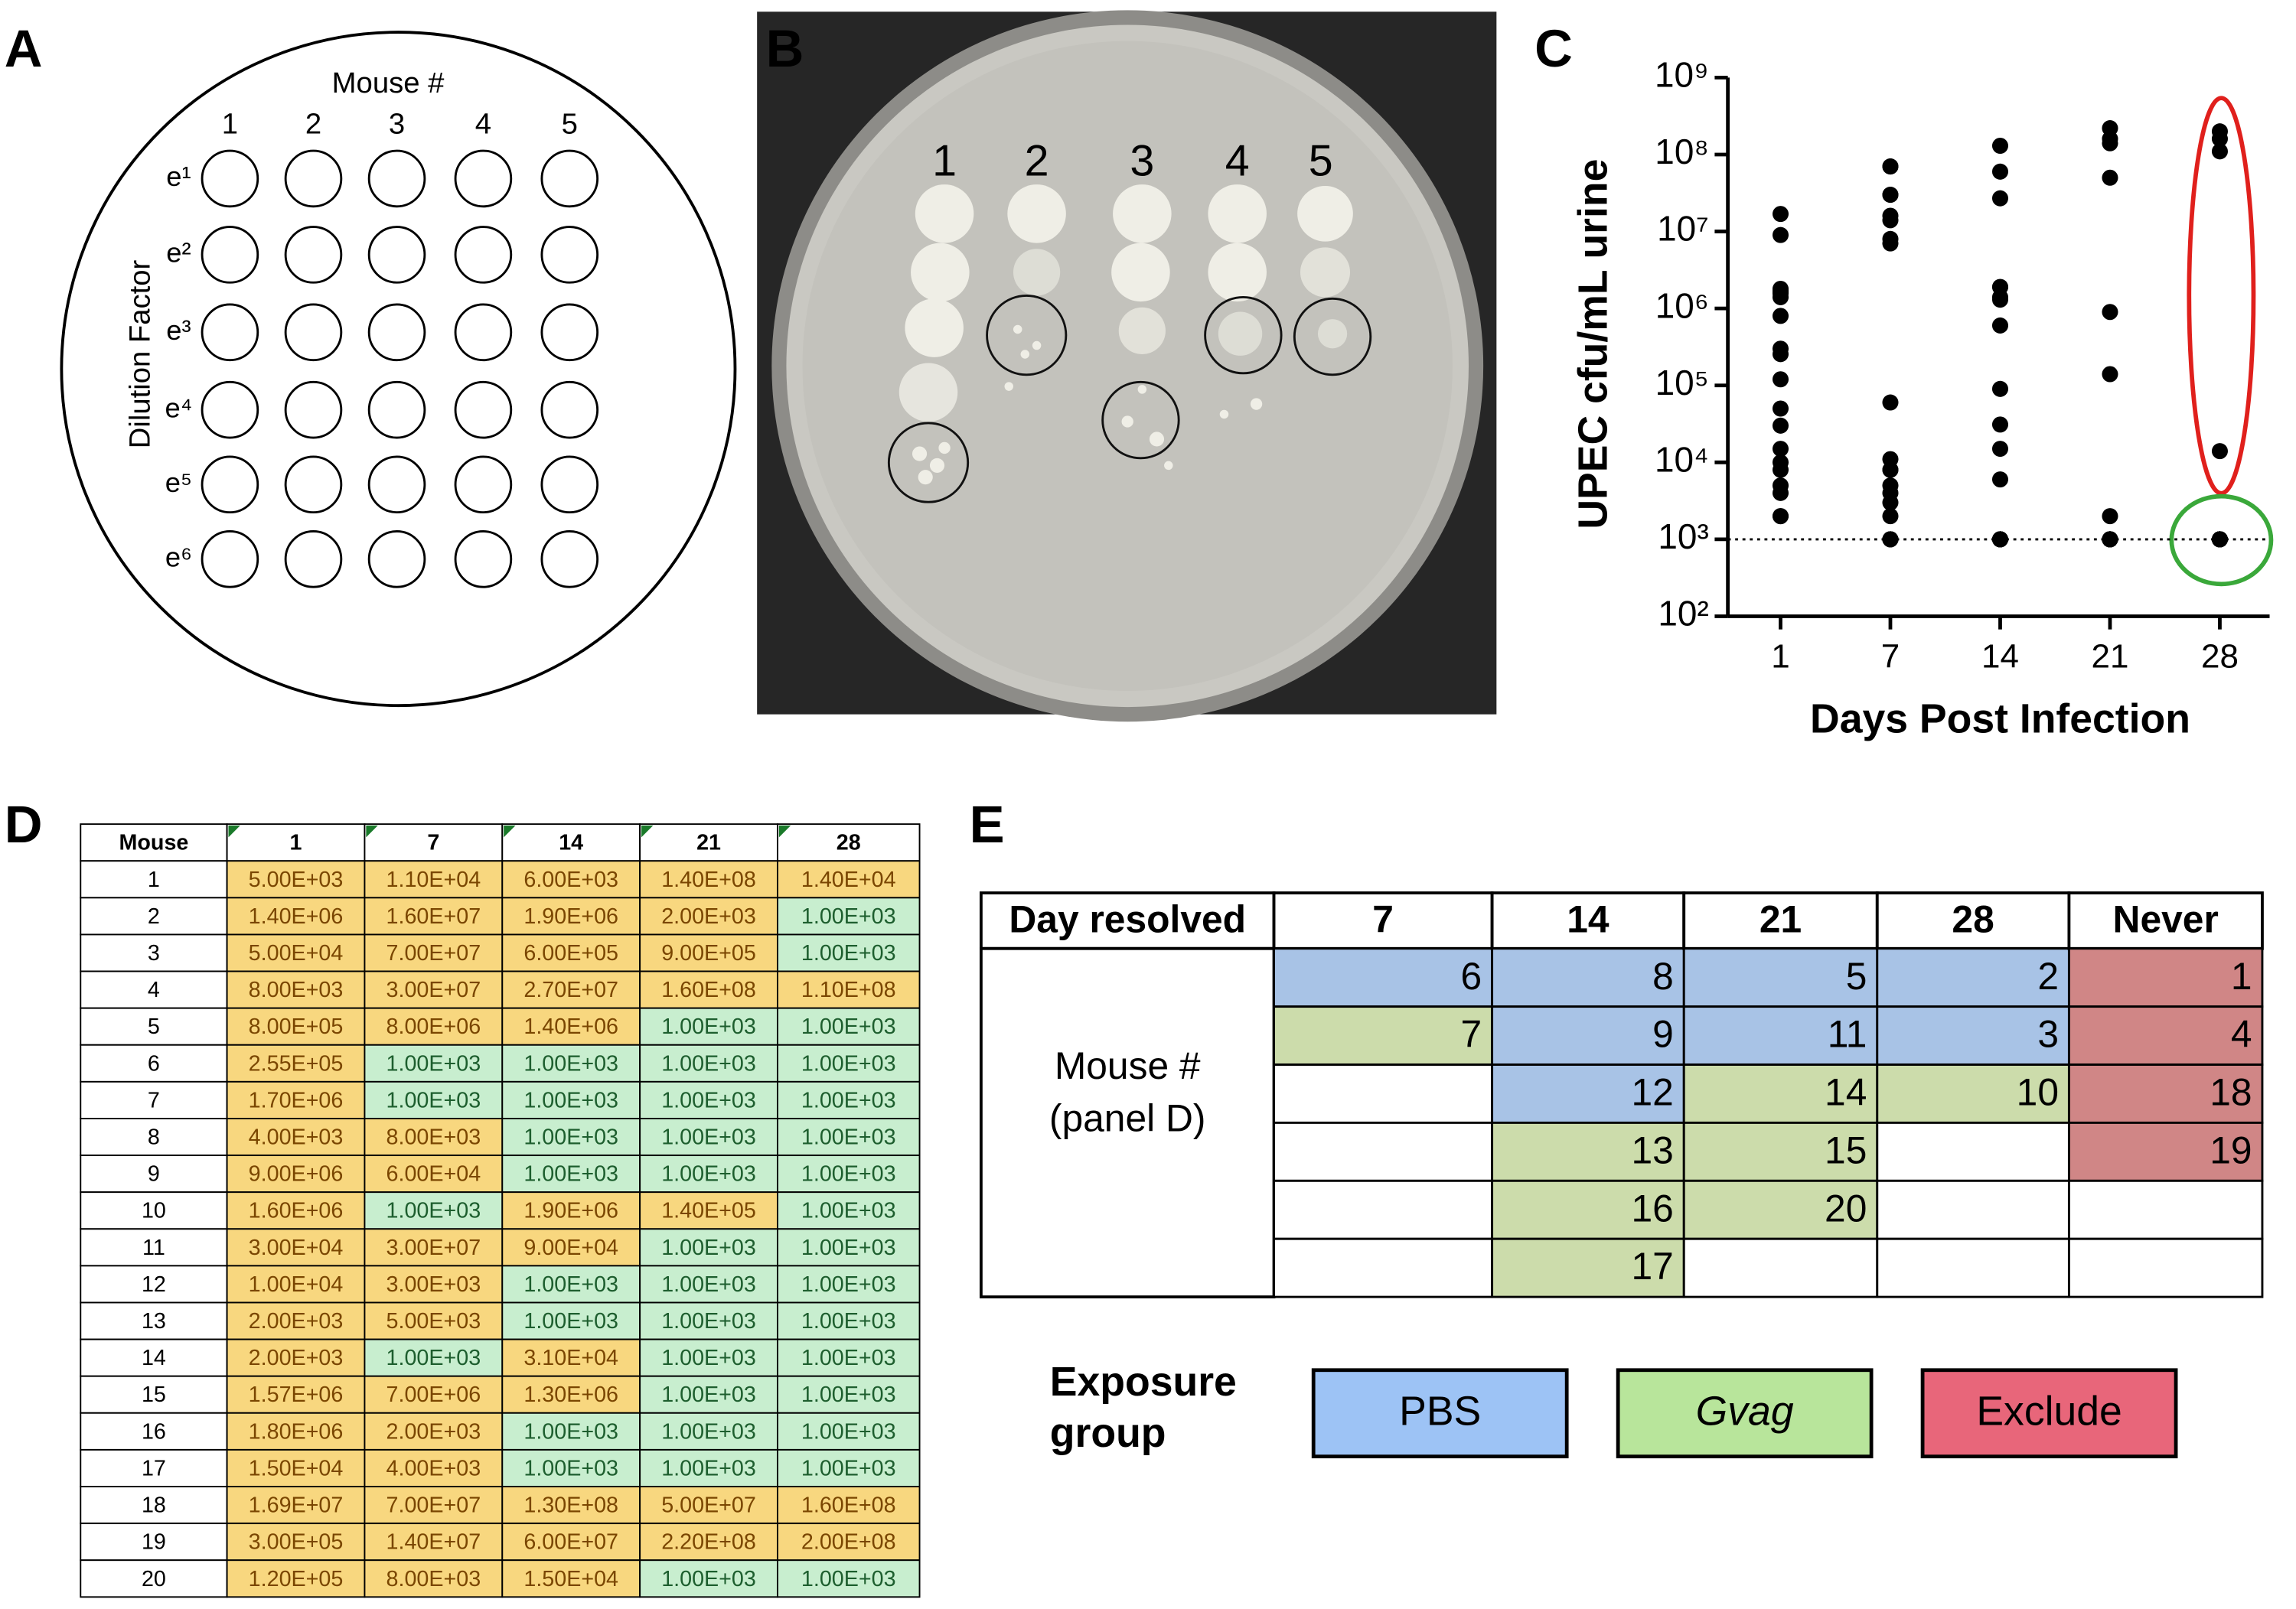  Describe the element at coordinates (296, 843) in the screenshot. I see `header-text: 1` at that location.